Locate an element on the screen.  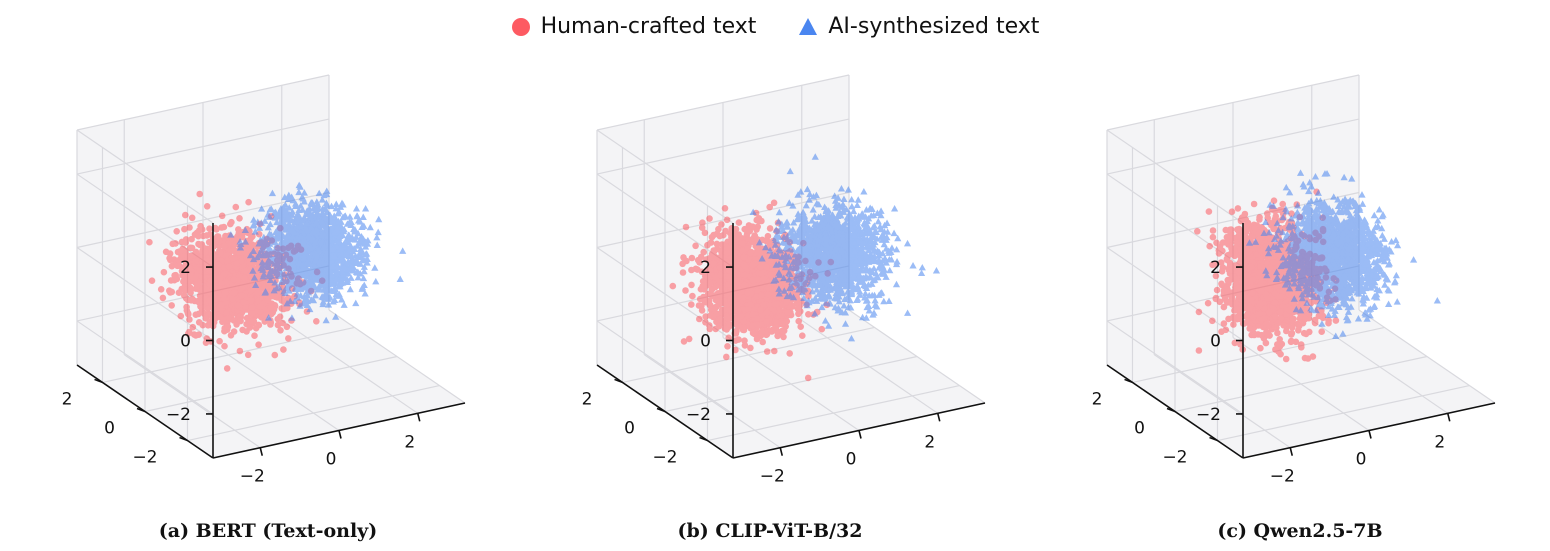
z-tick-label: −2 is located at coordinates (178, 415).